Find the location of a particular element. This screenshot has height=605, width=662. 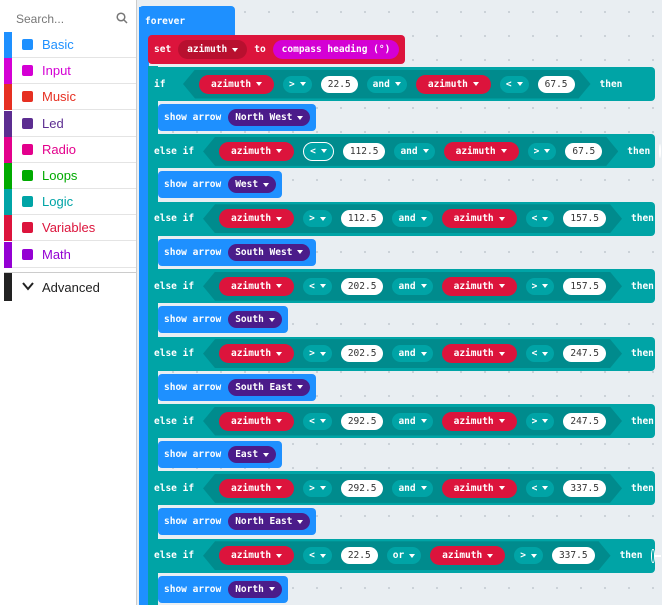

condition-row: else if azimuth <22.5 or azimuth >337.5 then is located at coordinates (405, 555).